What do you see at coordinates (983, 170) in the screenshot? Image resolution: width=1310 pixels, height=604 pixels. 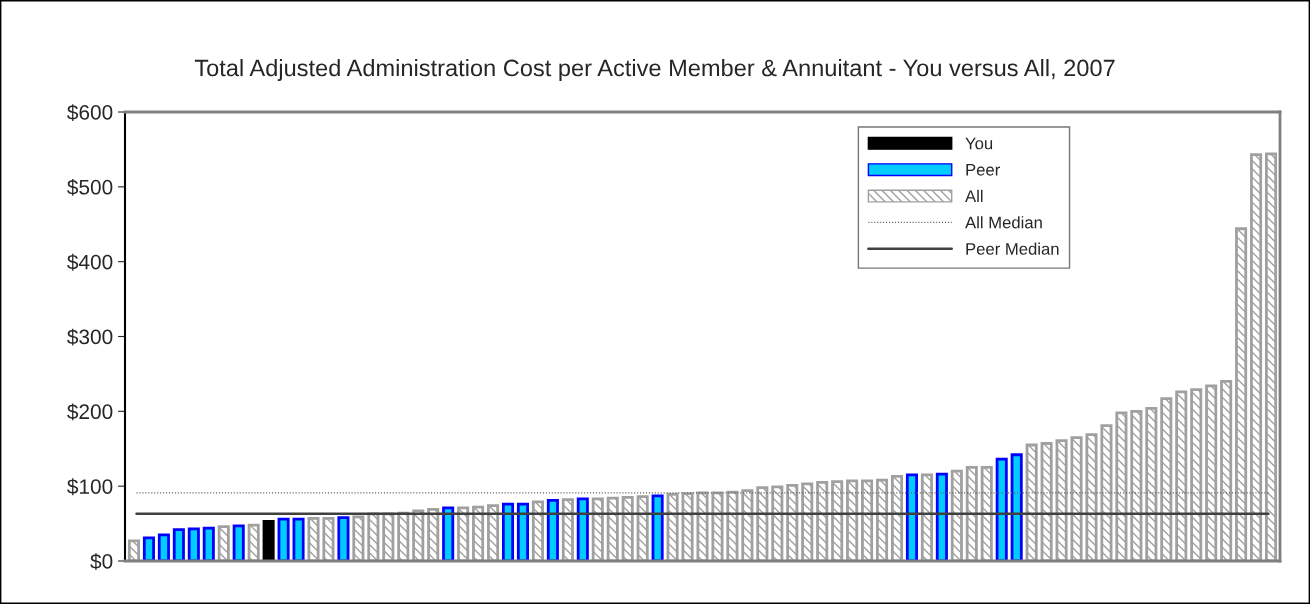 I see `legend-label: Peer` at bounding box center [983, 170].